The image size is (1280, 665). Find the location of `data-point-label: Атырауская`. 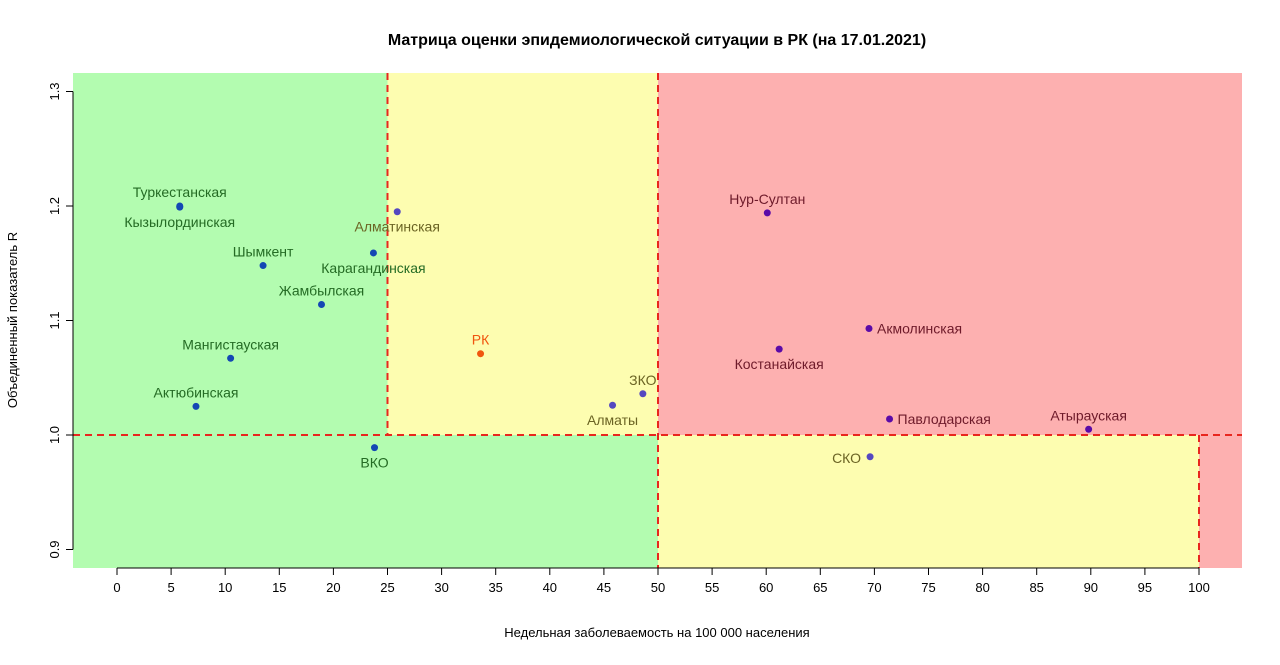

data-point-label: Атырауская is located at coordinates (1088, 415).